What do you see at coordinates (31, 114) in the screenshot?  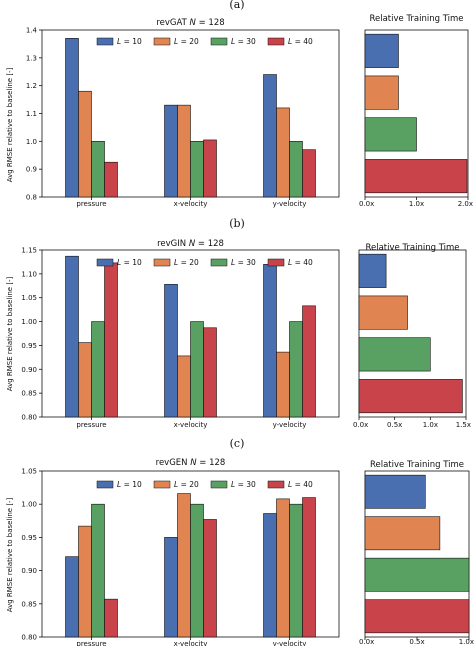 I see `y-tick-label: 1.1` at bounding box center [31, 114].